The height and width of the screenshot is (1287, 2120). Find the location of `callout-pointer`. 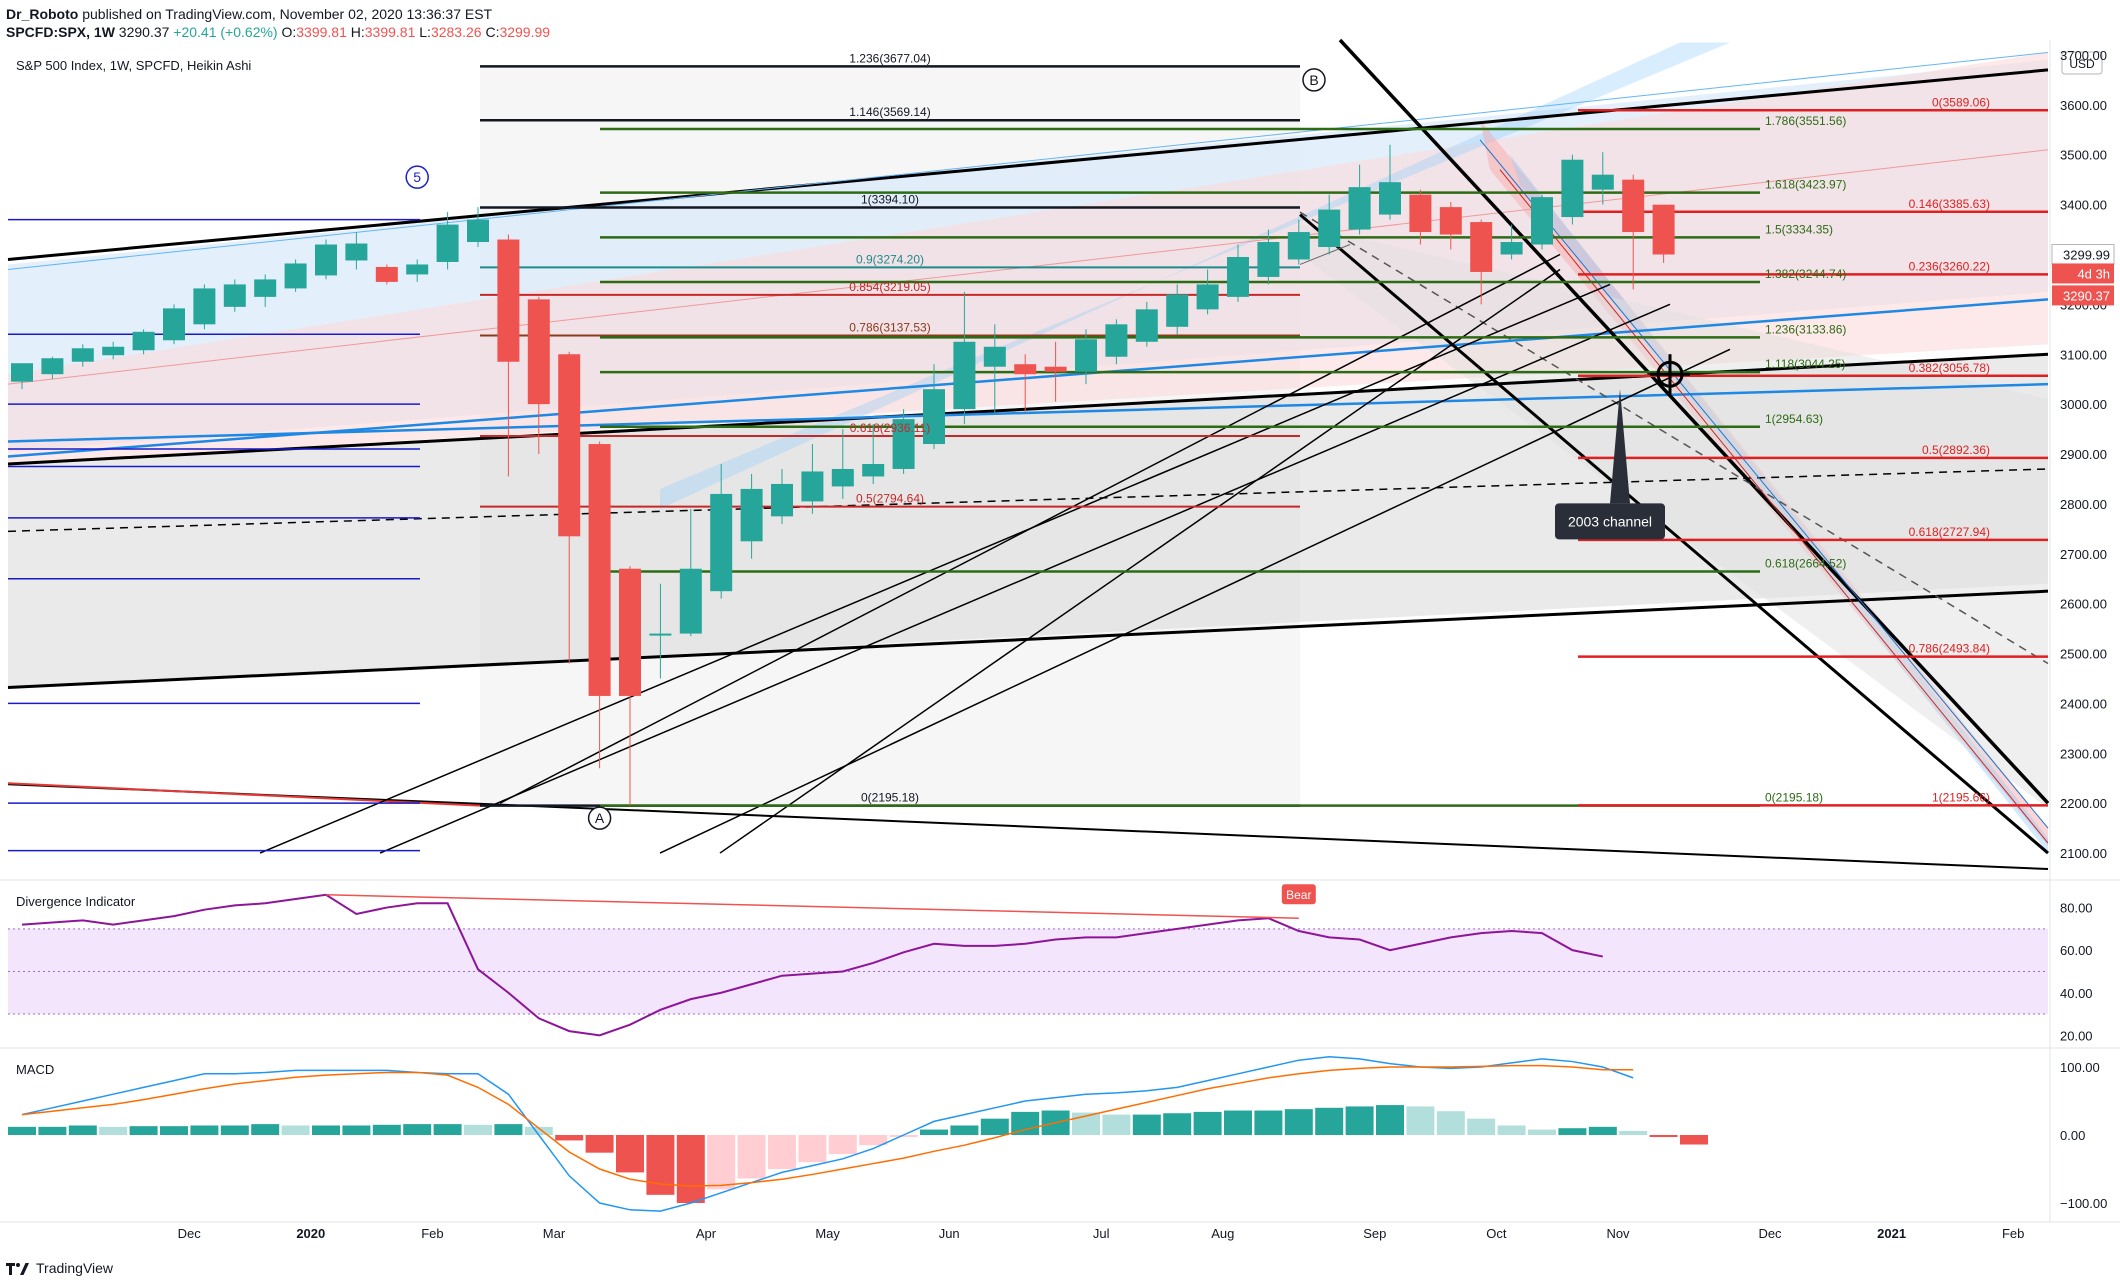

callout-pointer is located at coordinates (1620, 446).